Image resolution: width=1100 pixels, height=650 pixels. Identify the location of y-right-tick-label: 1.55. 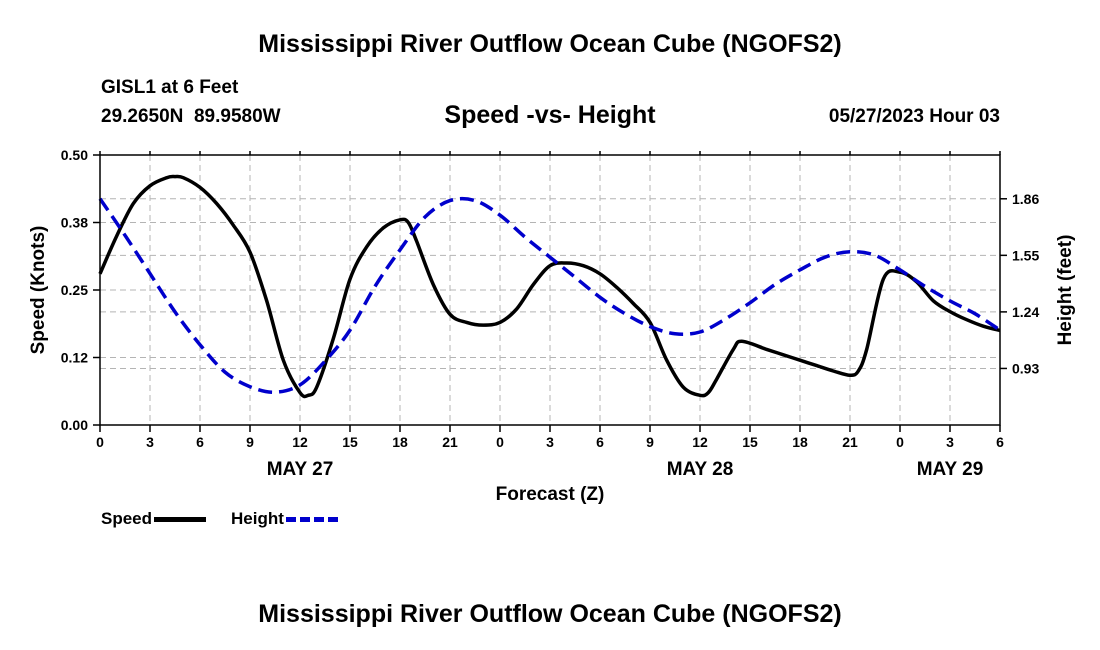
(1025, 255).